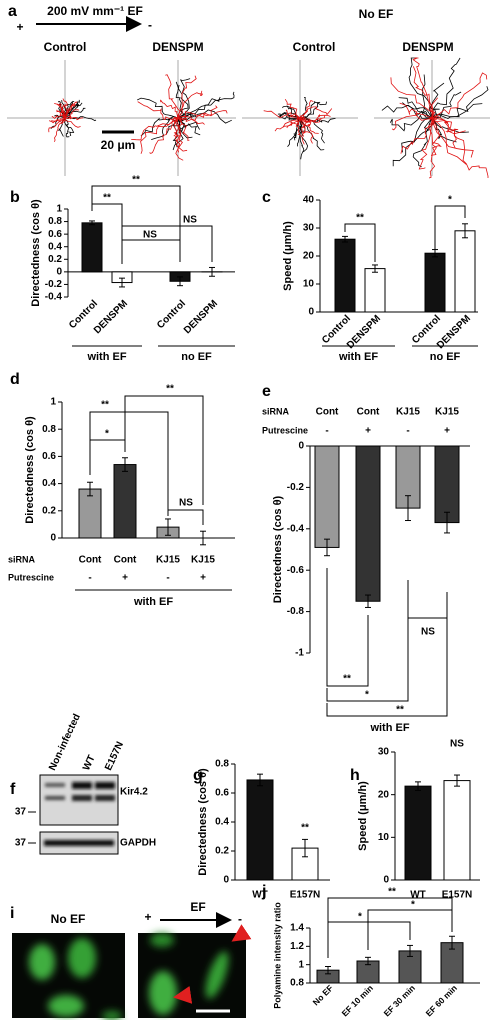 The image size is (493, 1020). Describe the element at coordinates (357, 1000) in the screenshot. I see `x-tick-label: EF 10 min` at that location.